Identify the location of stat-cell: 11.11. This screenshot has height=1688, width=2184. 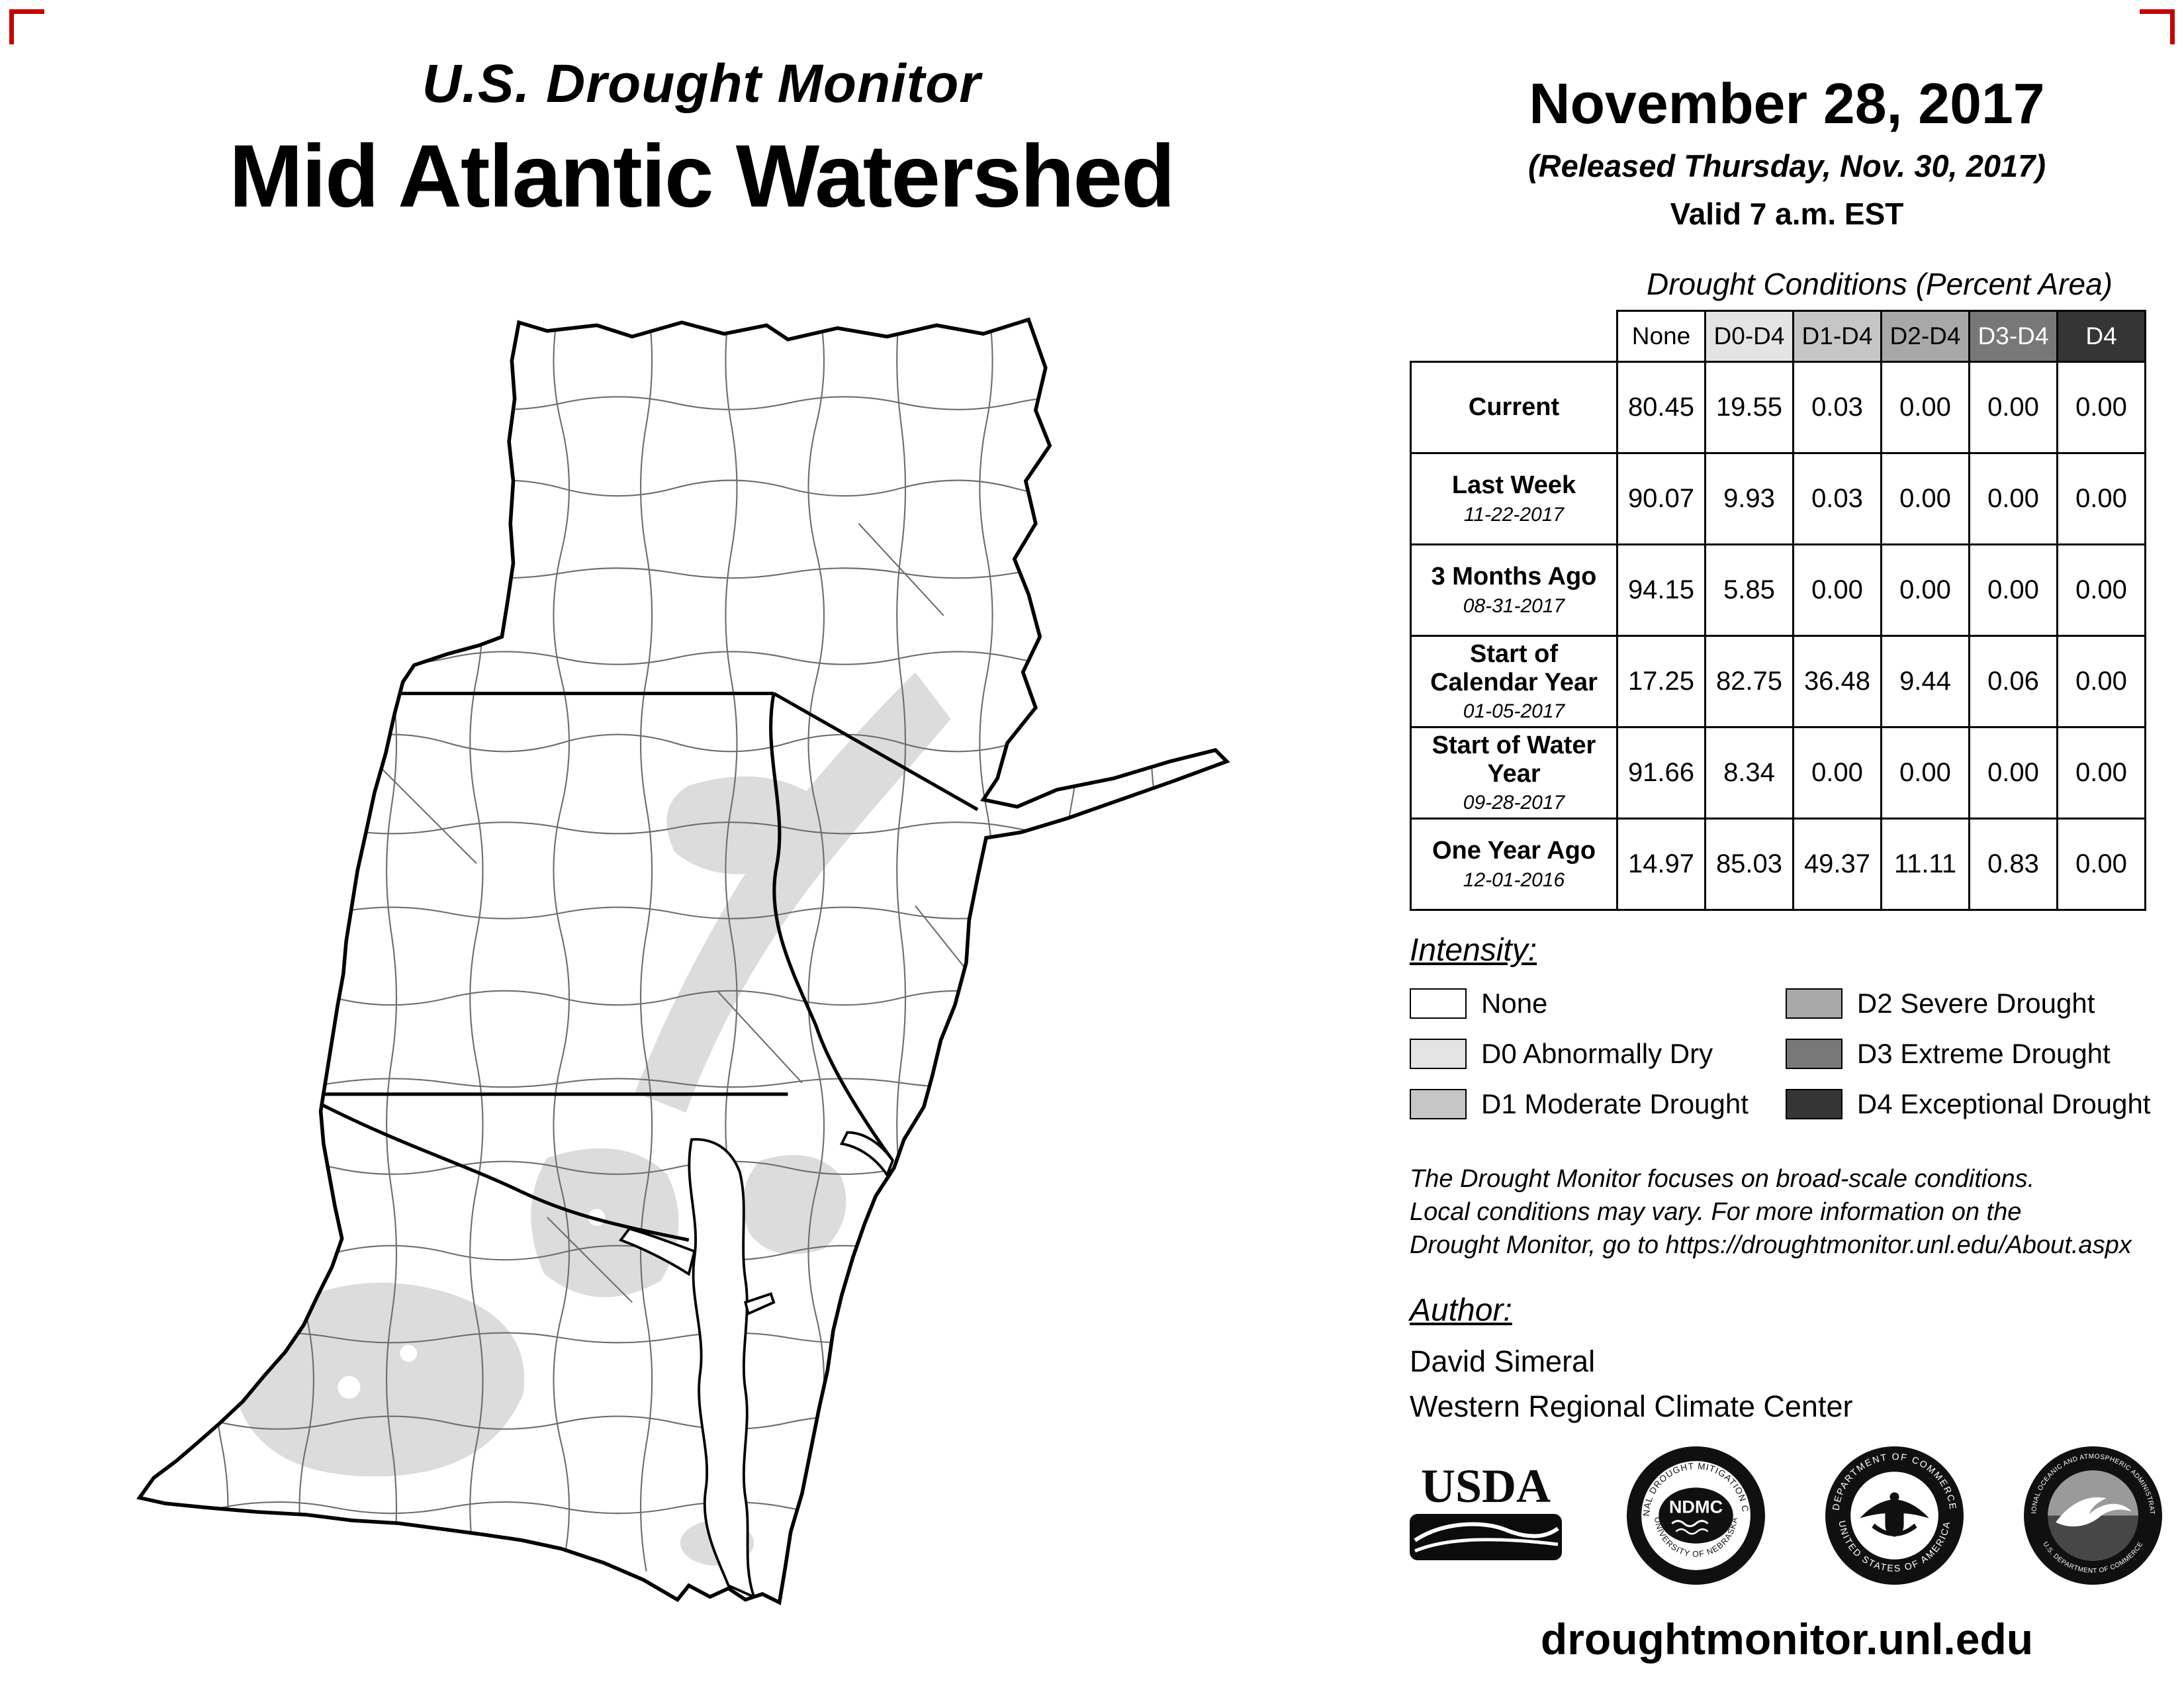
(1925, 864).